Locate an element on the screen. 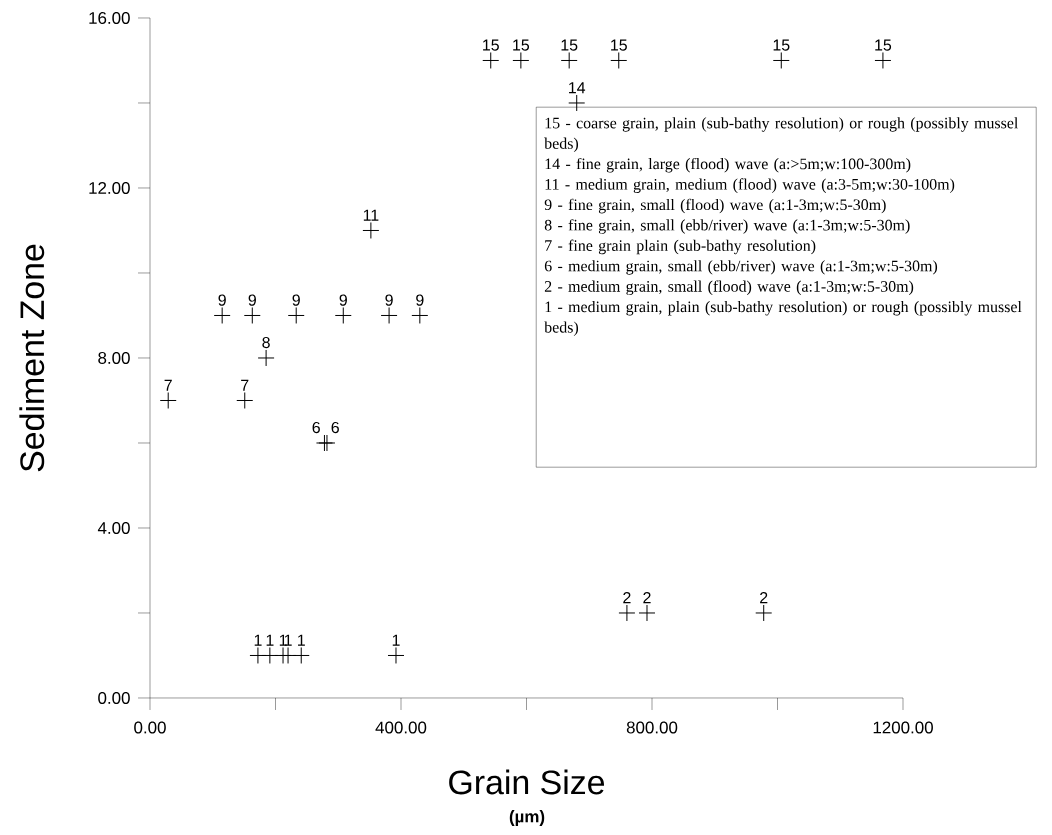 Image resolution: width=1052 pixels, height=835 pixels. x-tick-label: 800.00 is located at coordinates (652, 727).